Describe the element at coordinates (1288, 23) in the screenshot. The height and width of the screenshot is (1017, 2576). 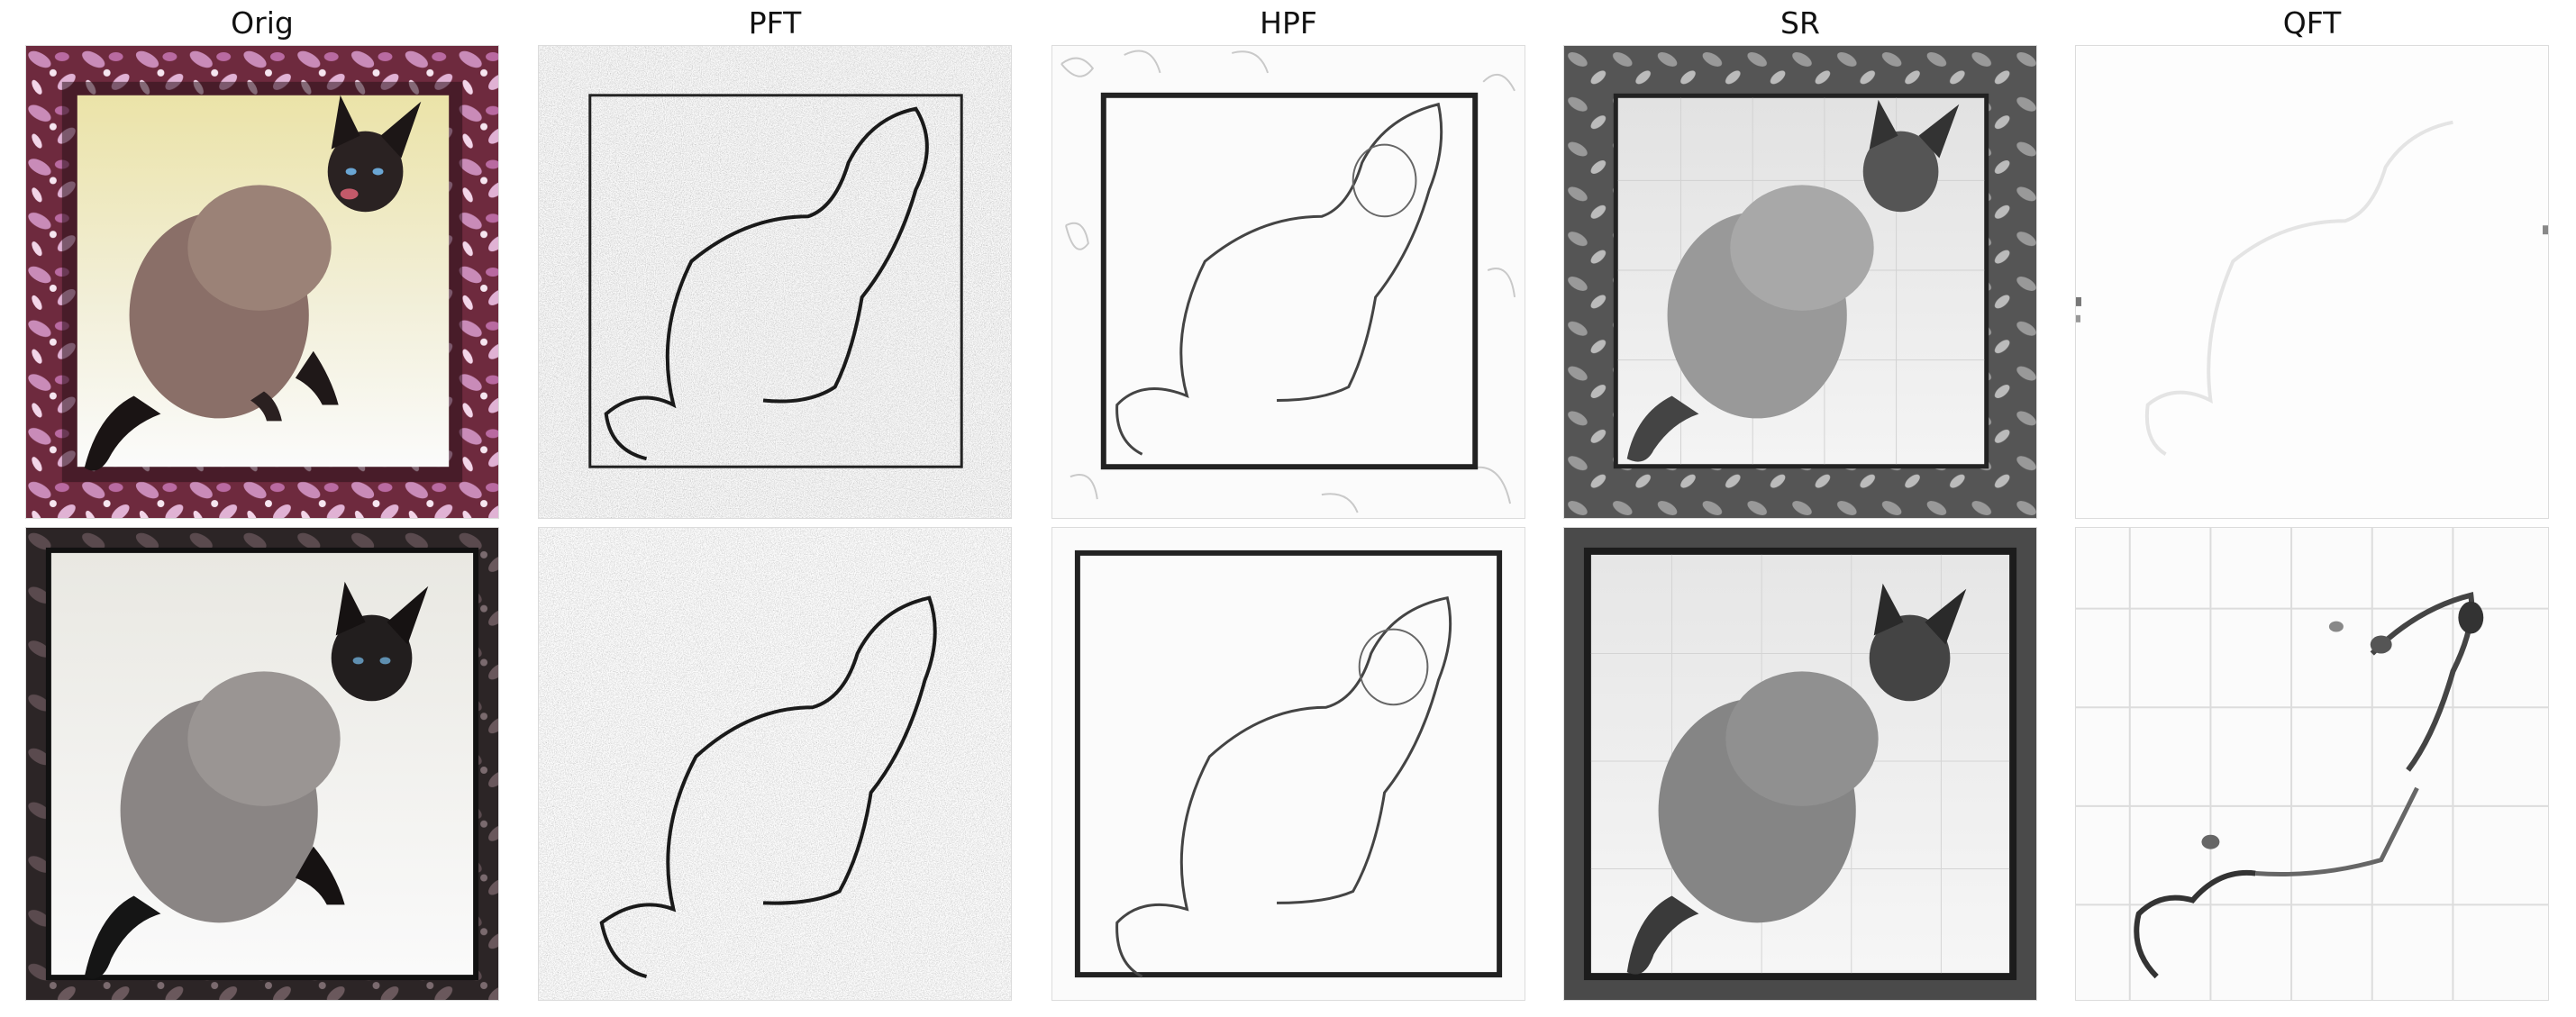
I see `column-title-hpf: HPF` at that location.